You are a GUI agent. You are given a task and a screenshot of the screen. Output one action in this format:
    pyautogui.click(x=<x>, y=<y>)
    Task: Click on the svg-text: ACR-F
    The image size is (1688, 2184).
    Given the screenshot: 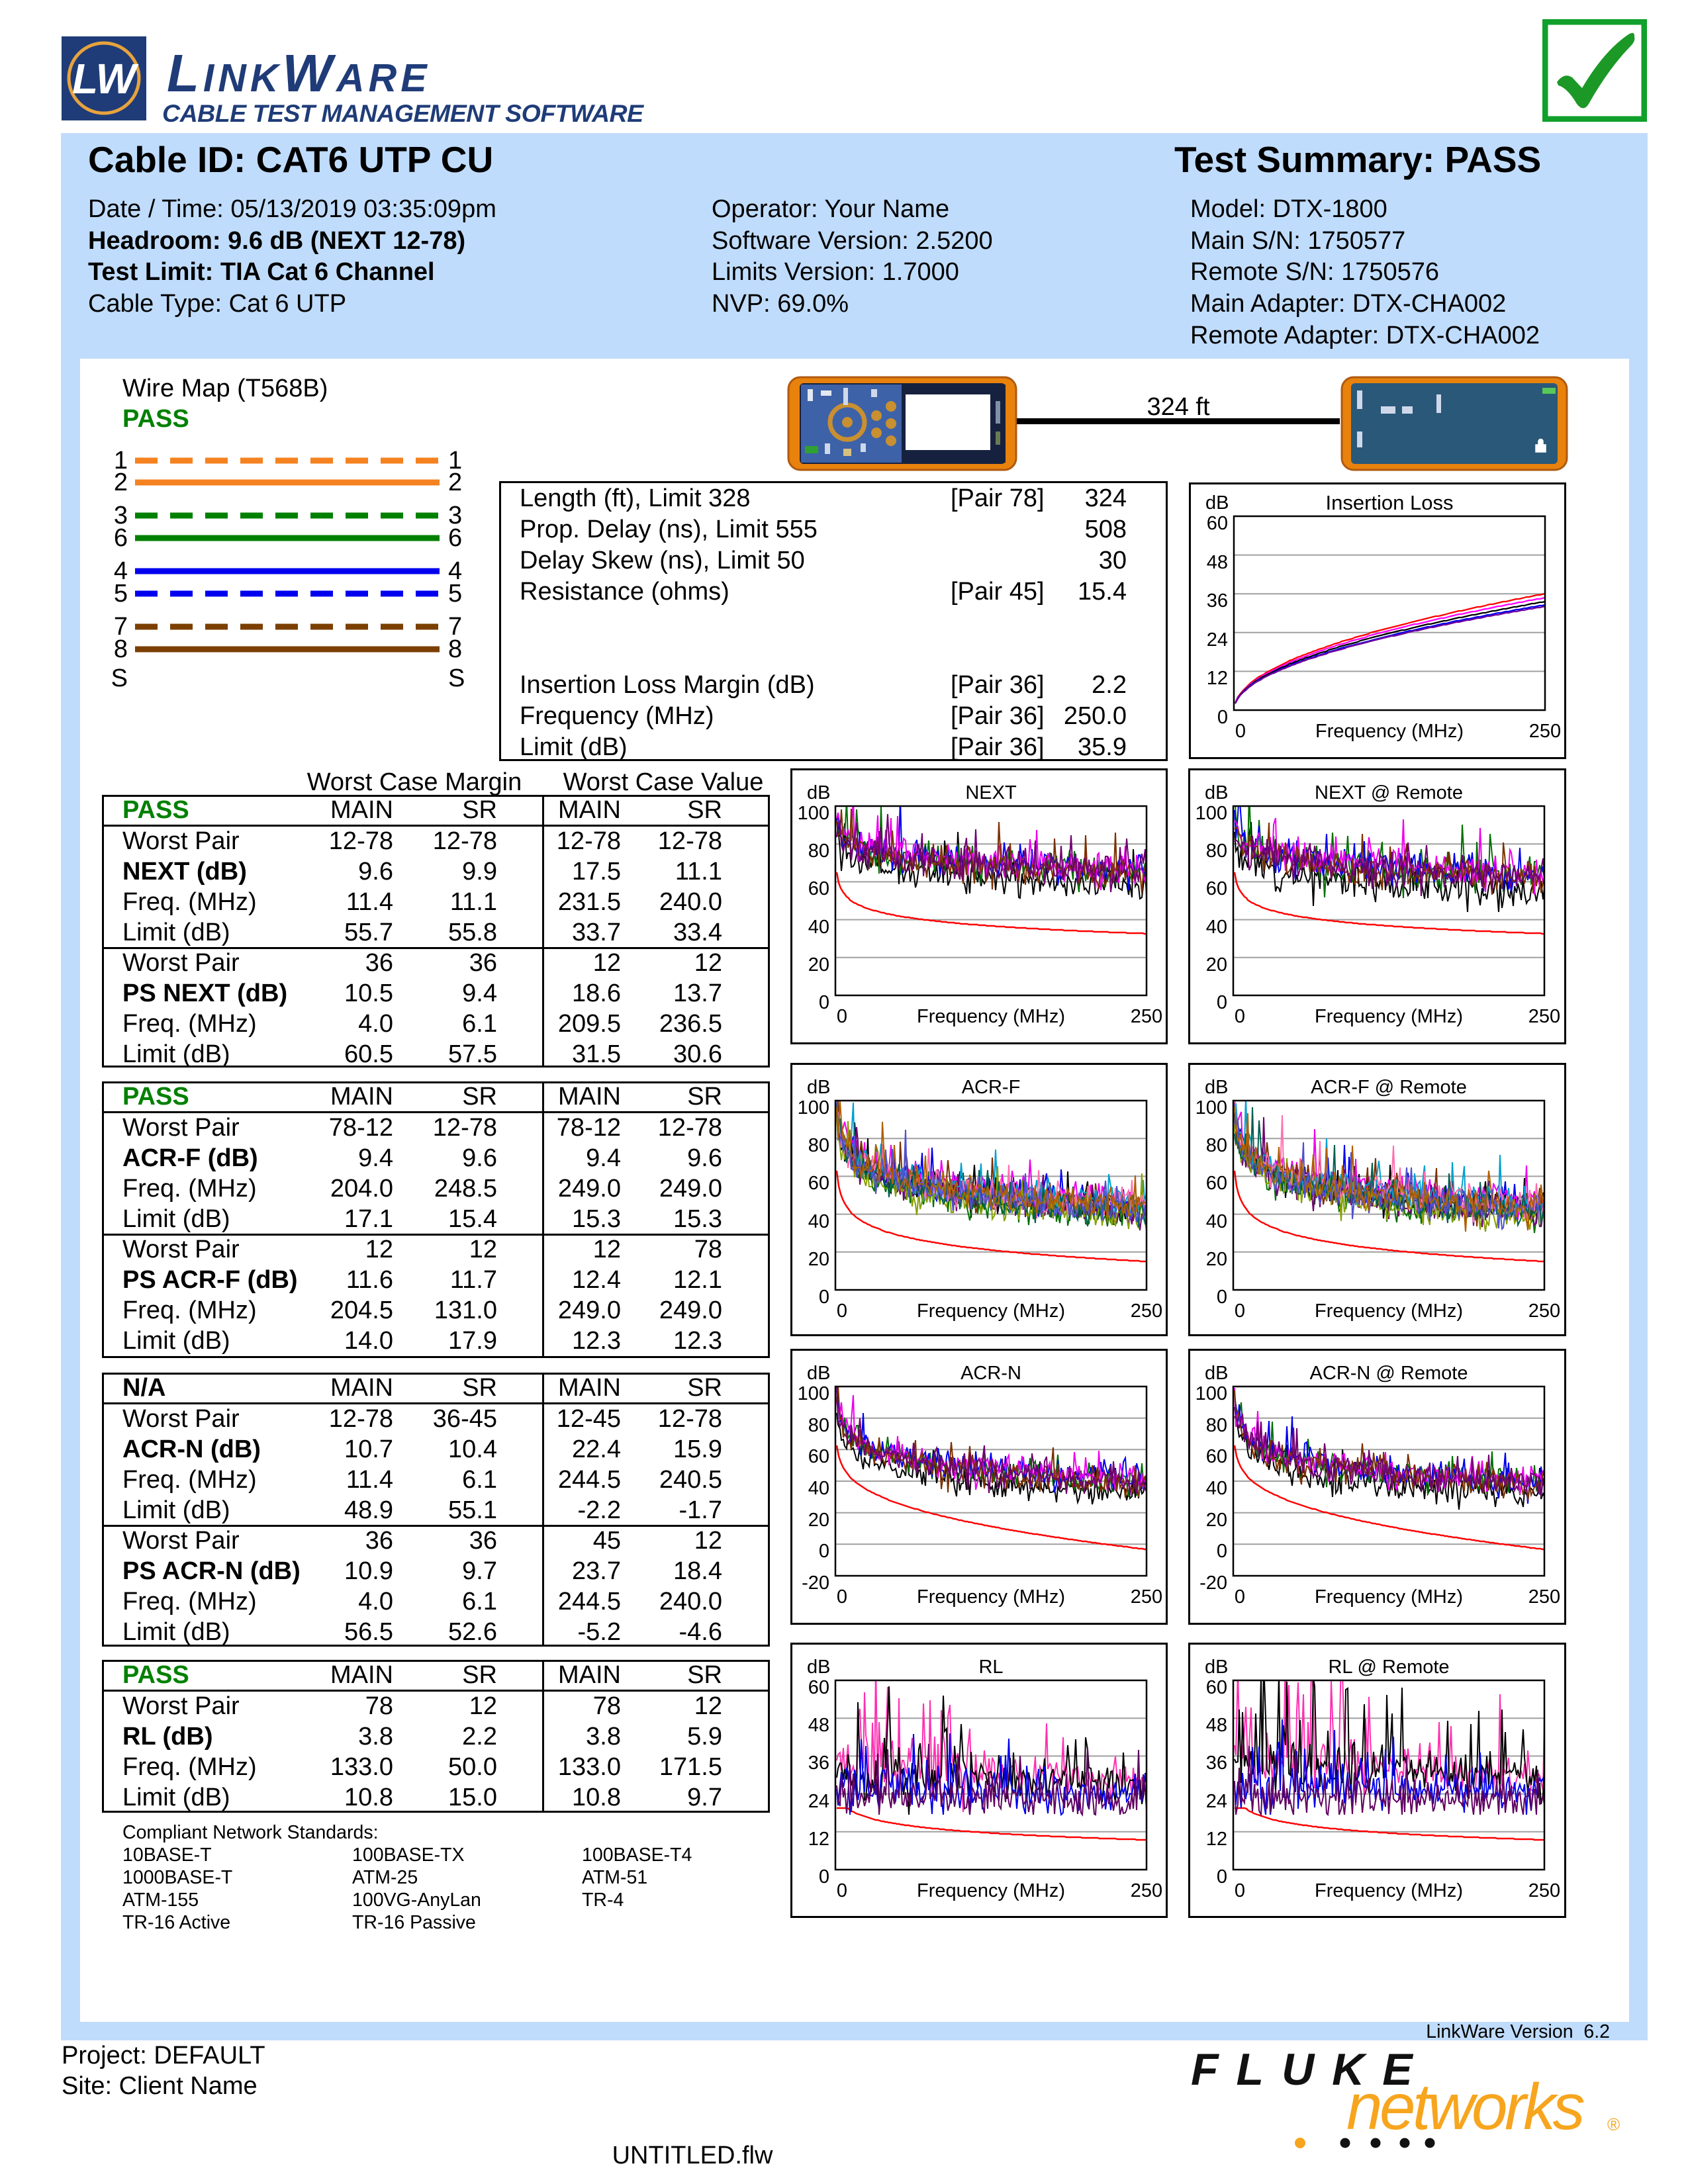 What is the action you would take?
    pyautogui.click(x=991, y=1087)
    